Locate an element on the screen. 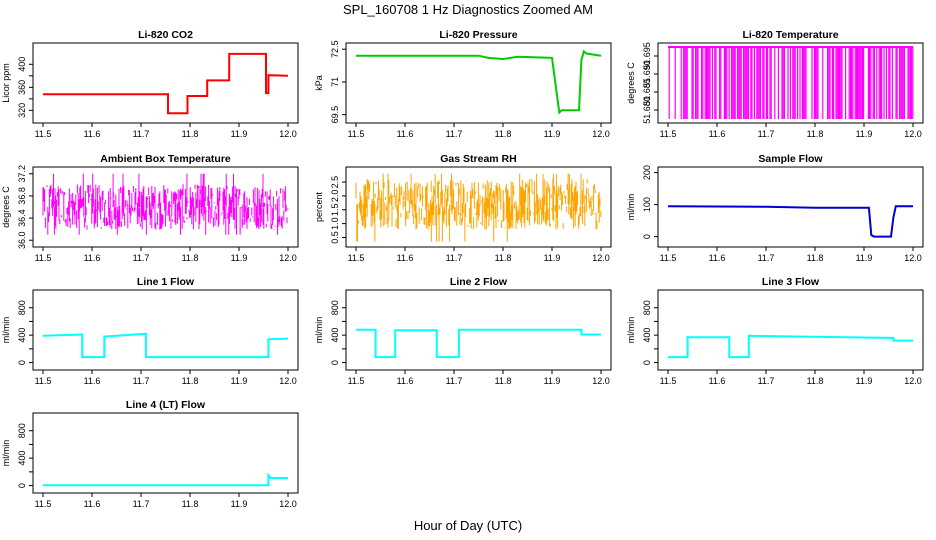 The height and width of the screenshot is (540, 936). panel-9-frame is located at coordinates (165, 453).